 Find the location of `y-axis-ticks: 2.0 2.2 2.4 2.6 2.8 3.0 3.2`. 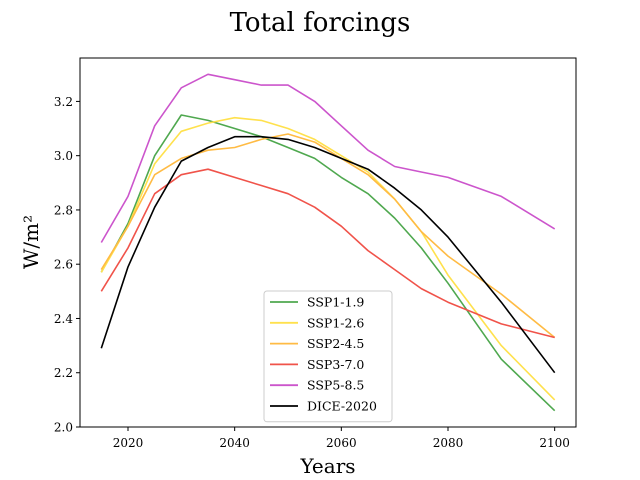

y-axis-ticks: 2.0 2.2 2.4 2.6 2.8 3.0 3.2 is located at coordinates (67, 265).